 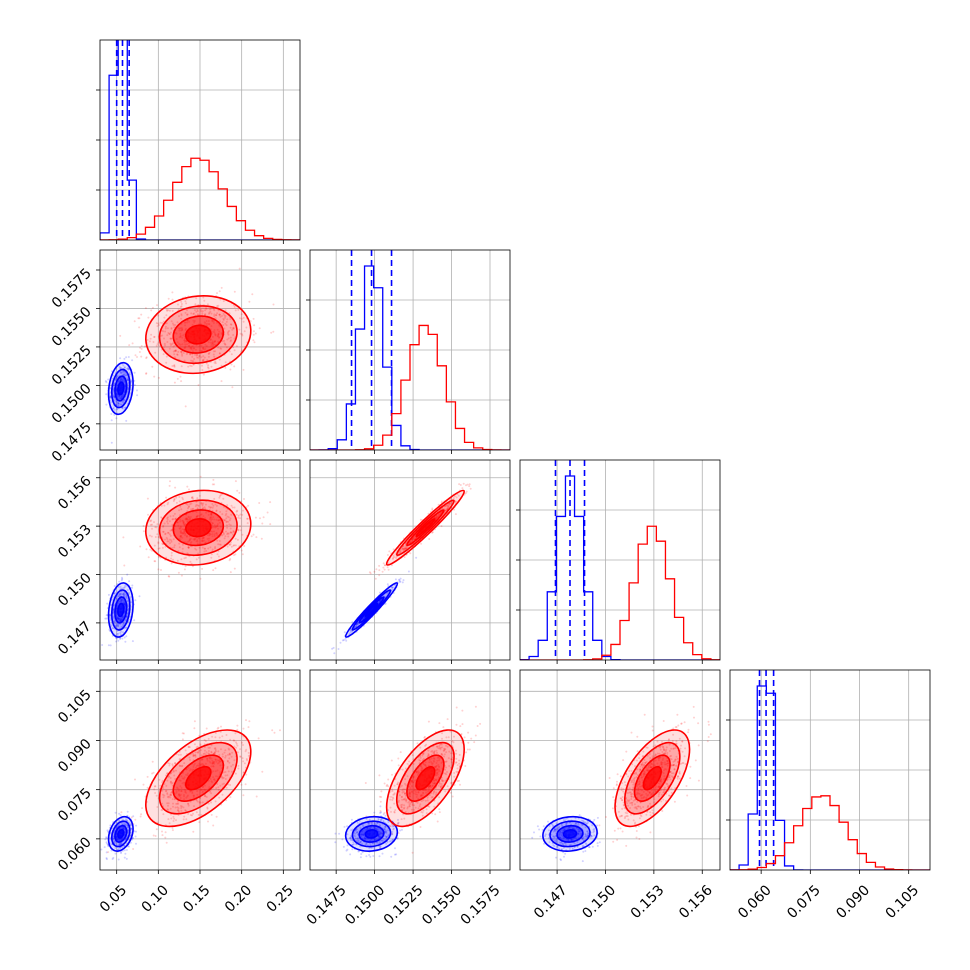 I want to click on red-histogram, so click(x=410, y=387).